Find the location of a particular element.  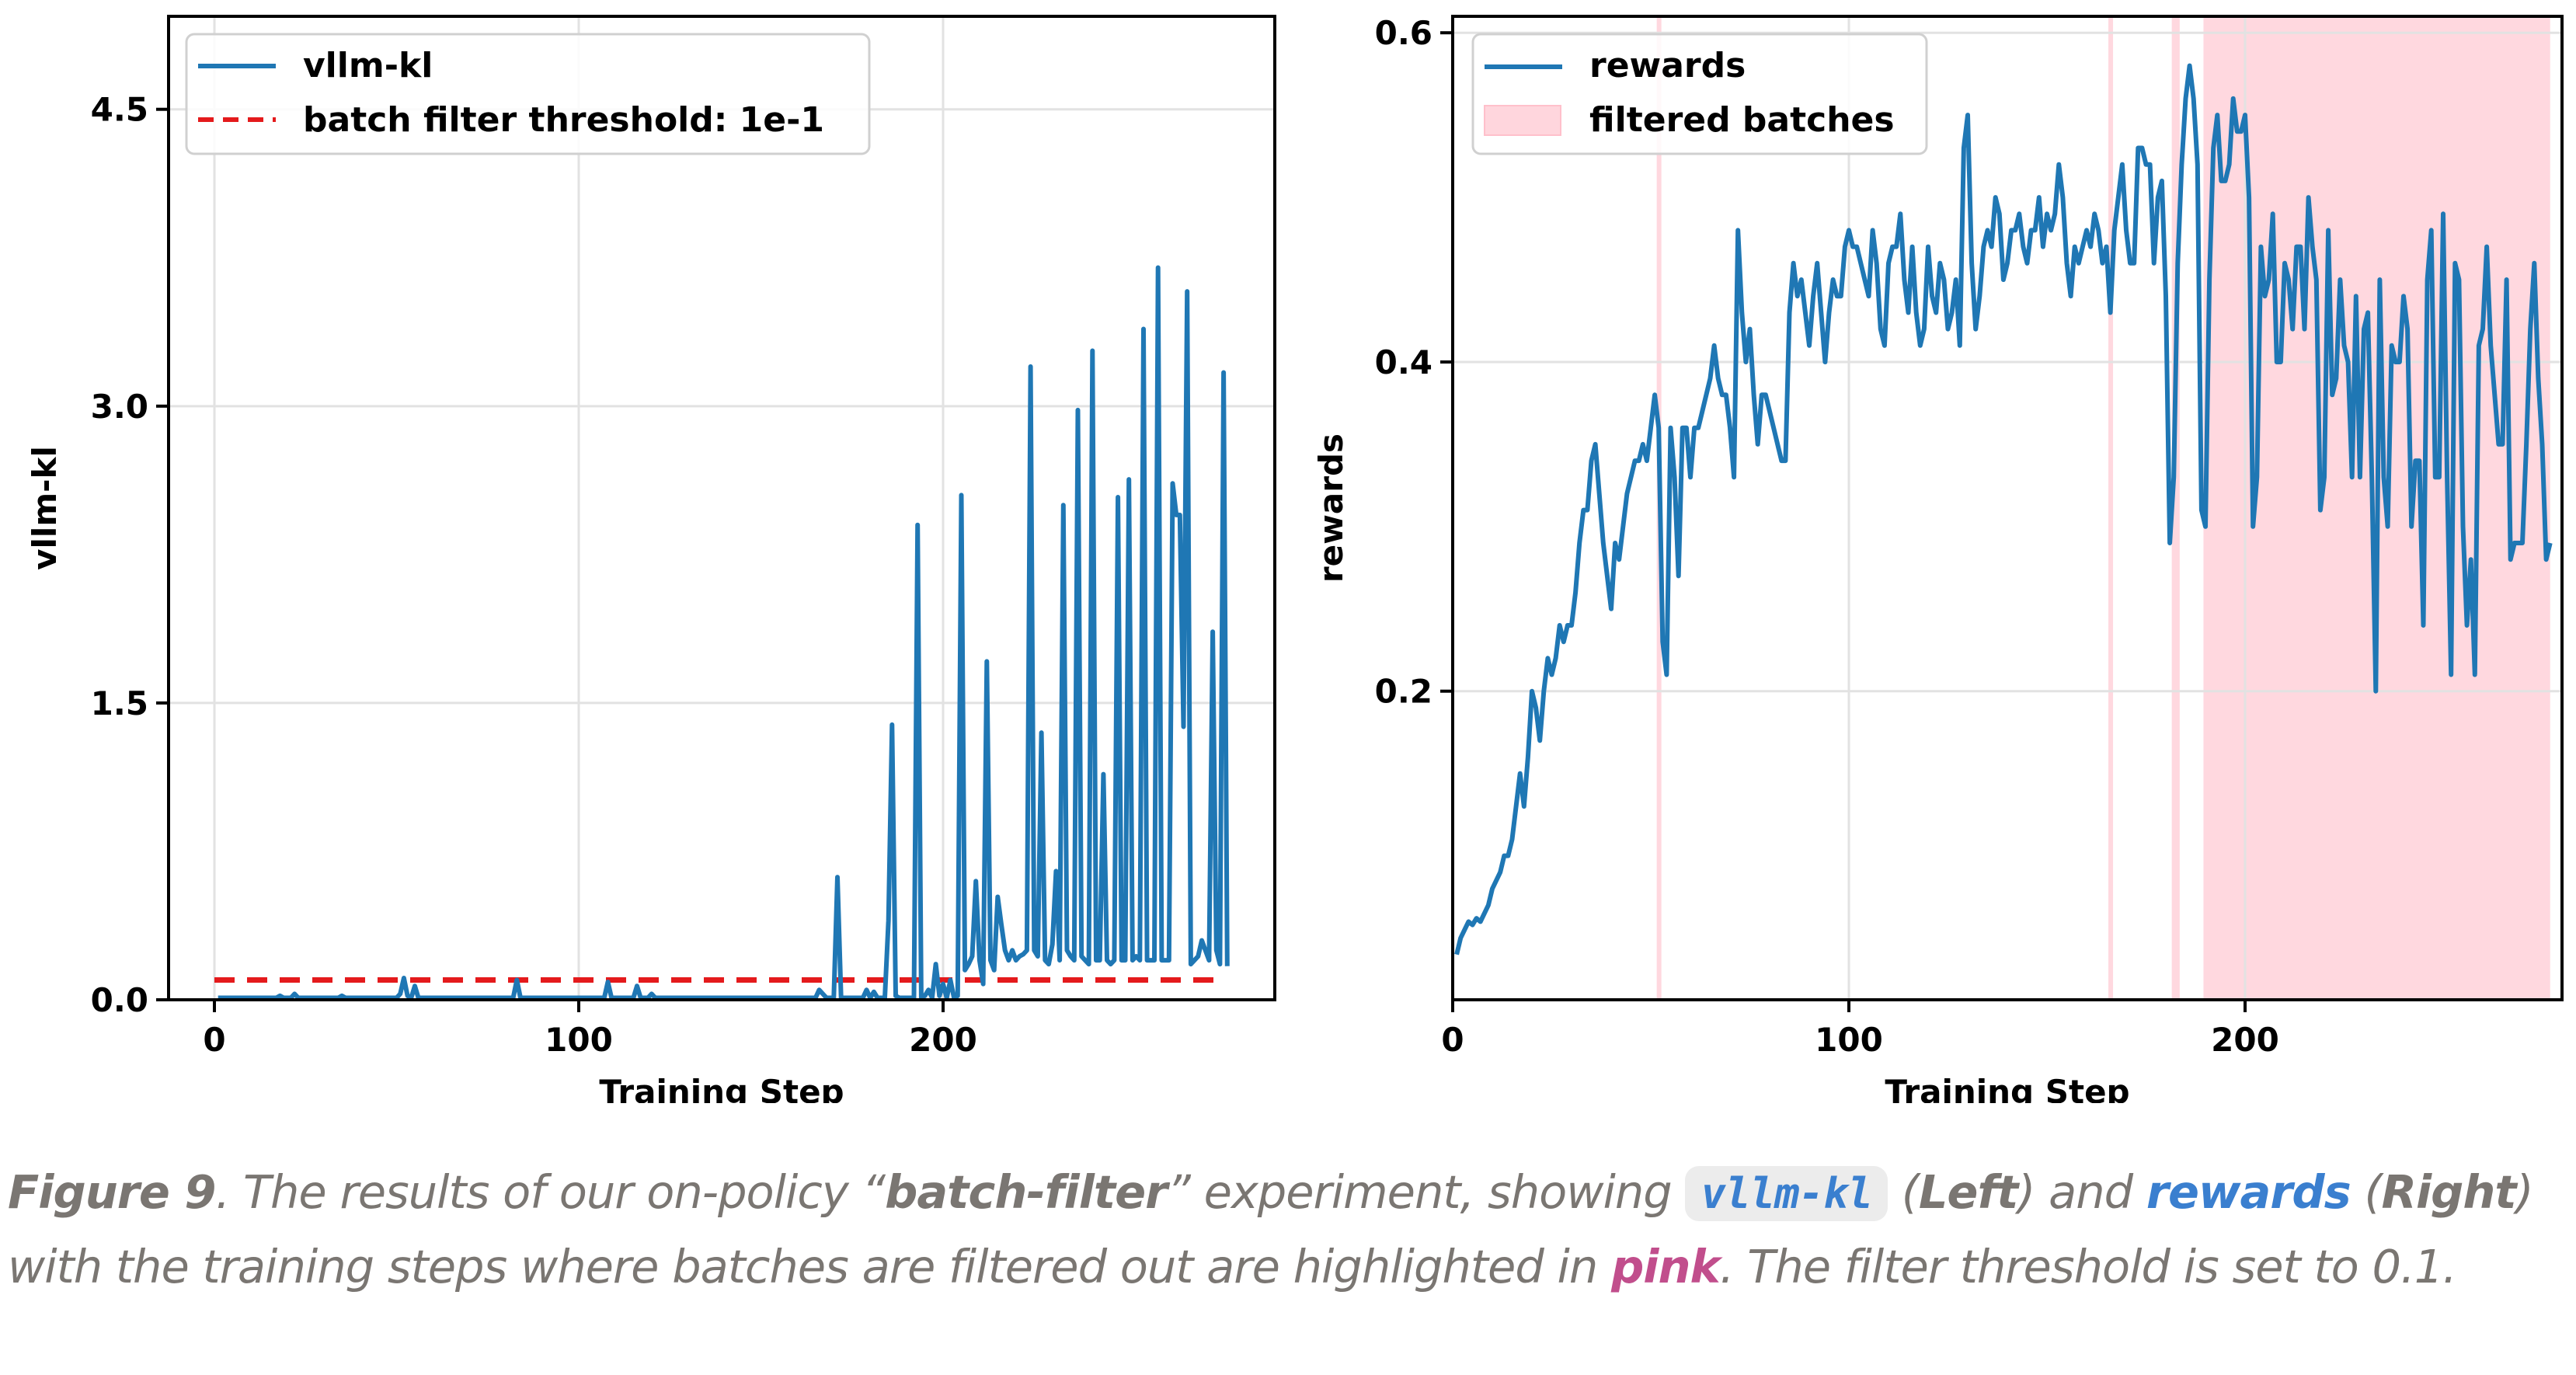

legend-label-rewards: rewards is located at coordinates (1667, 66).